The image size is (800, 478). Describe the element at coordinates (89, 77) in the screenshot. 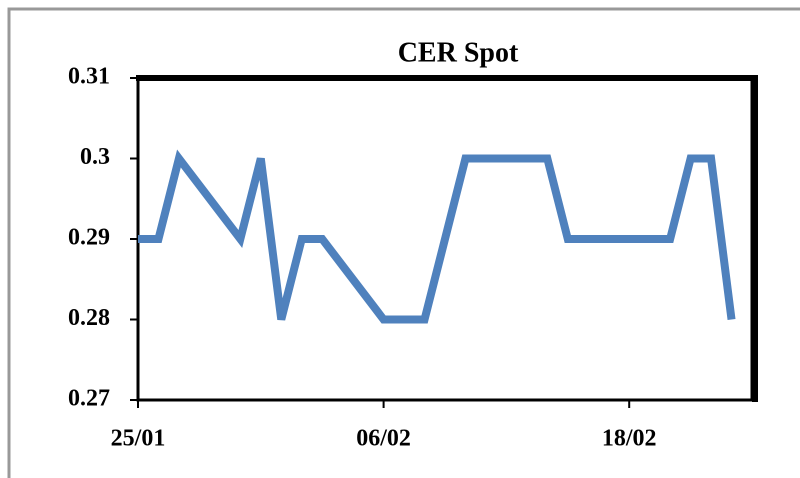

I see `y-tick-label: 0.31` at that location.